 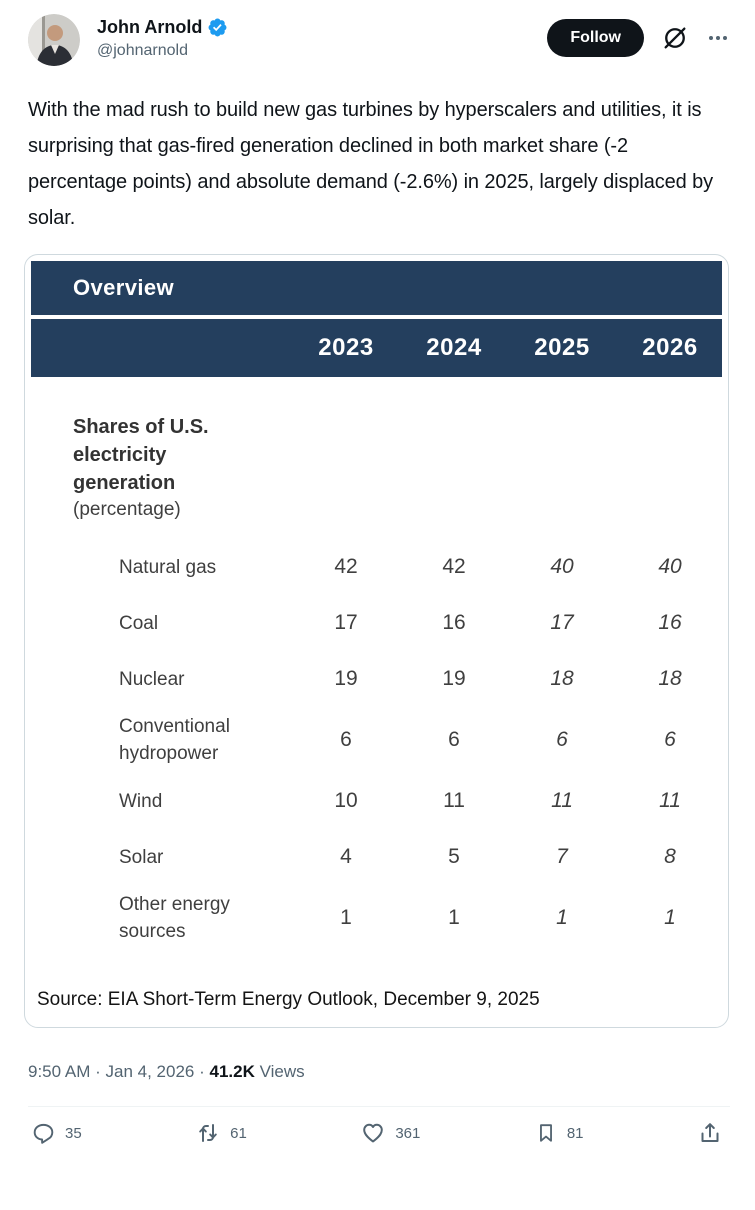 I want to click on row-value: 17, so click(x=346, y=622).